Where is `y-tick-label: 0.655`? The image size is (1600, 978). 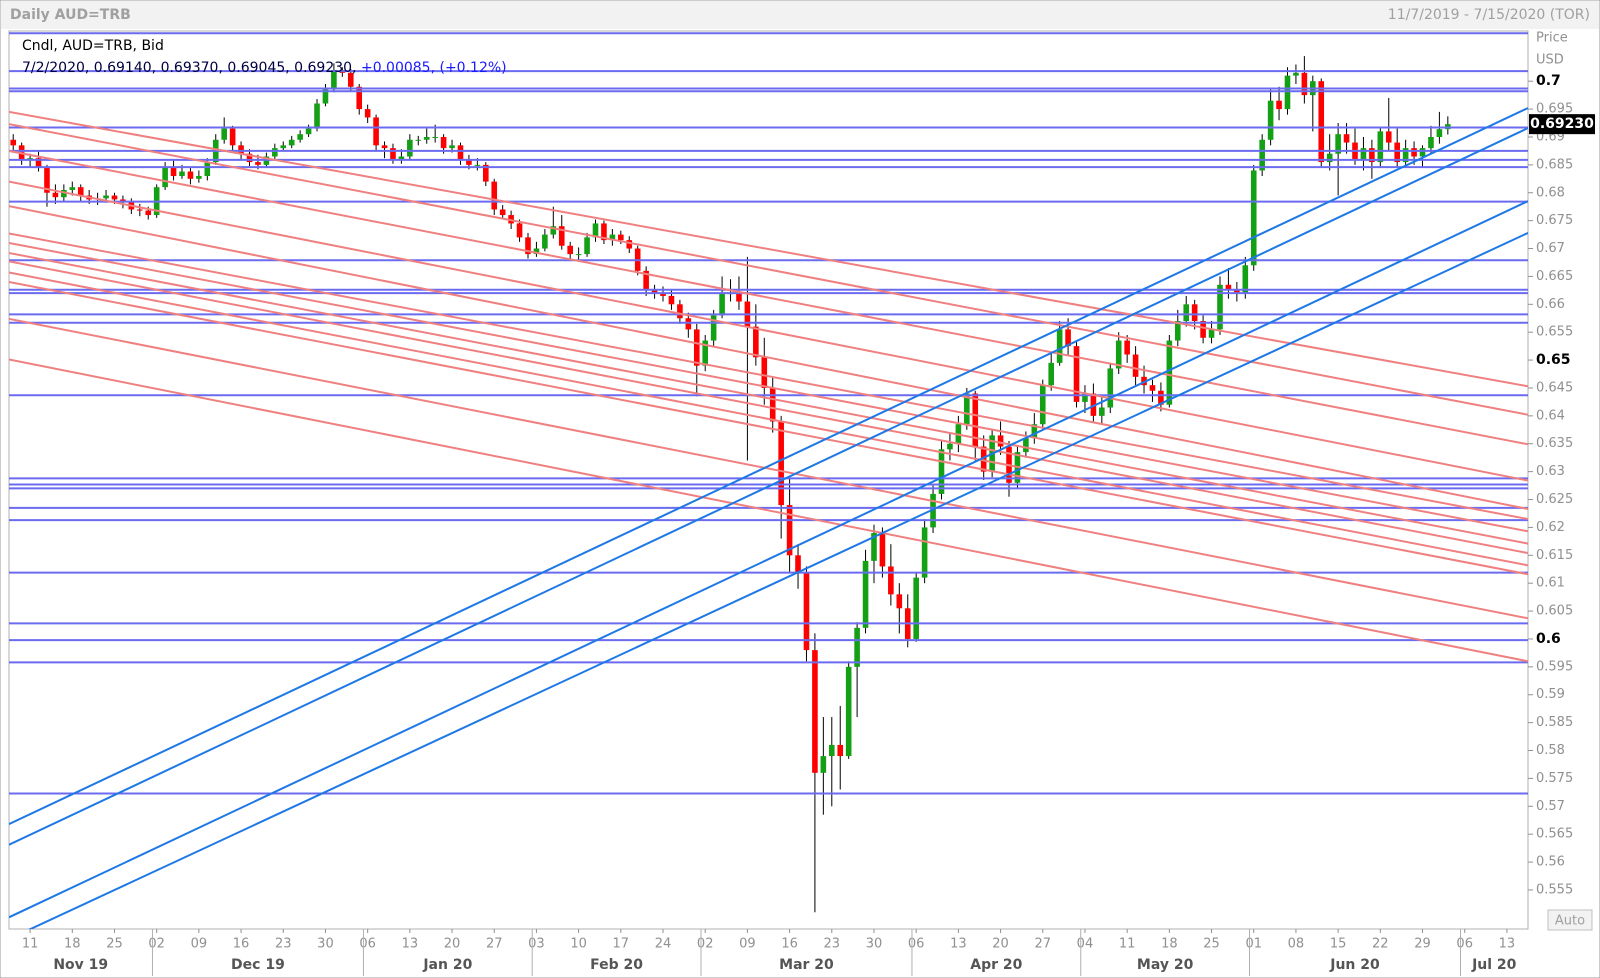 y-tick-label: 0.655 is located at coordinates (1554, 332).